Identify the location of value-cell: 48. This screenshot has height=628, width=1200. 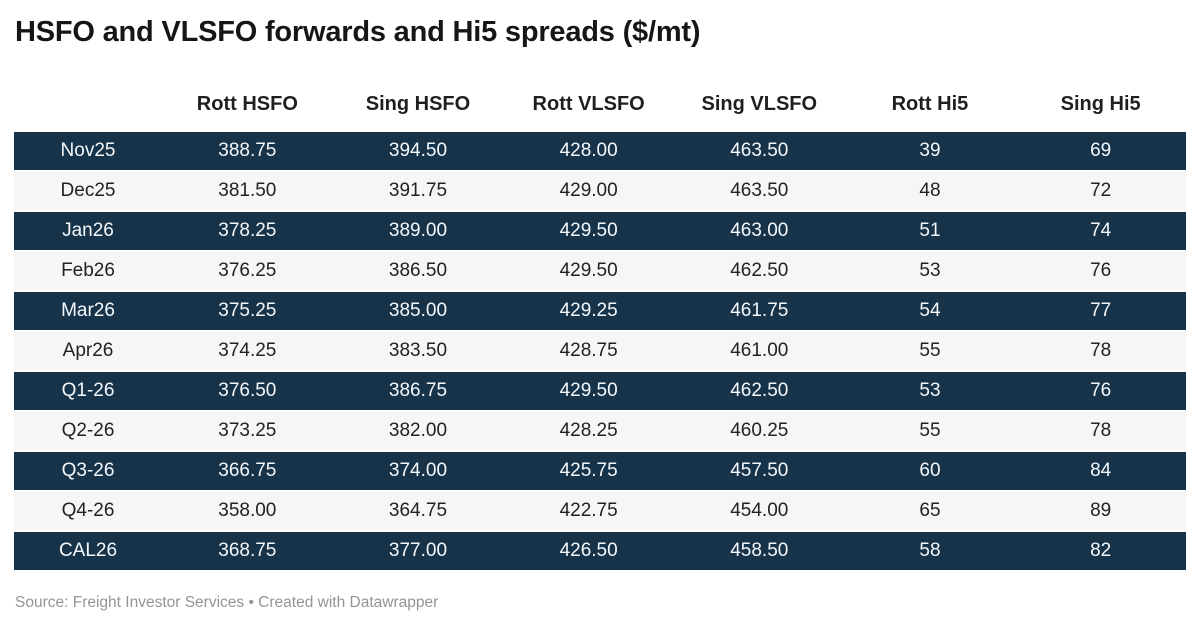
(930, 191).